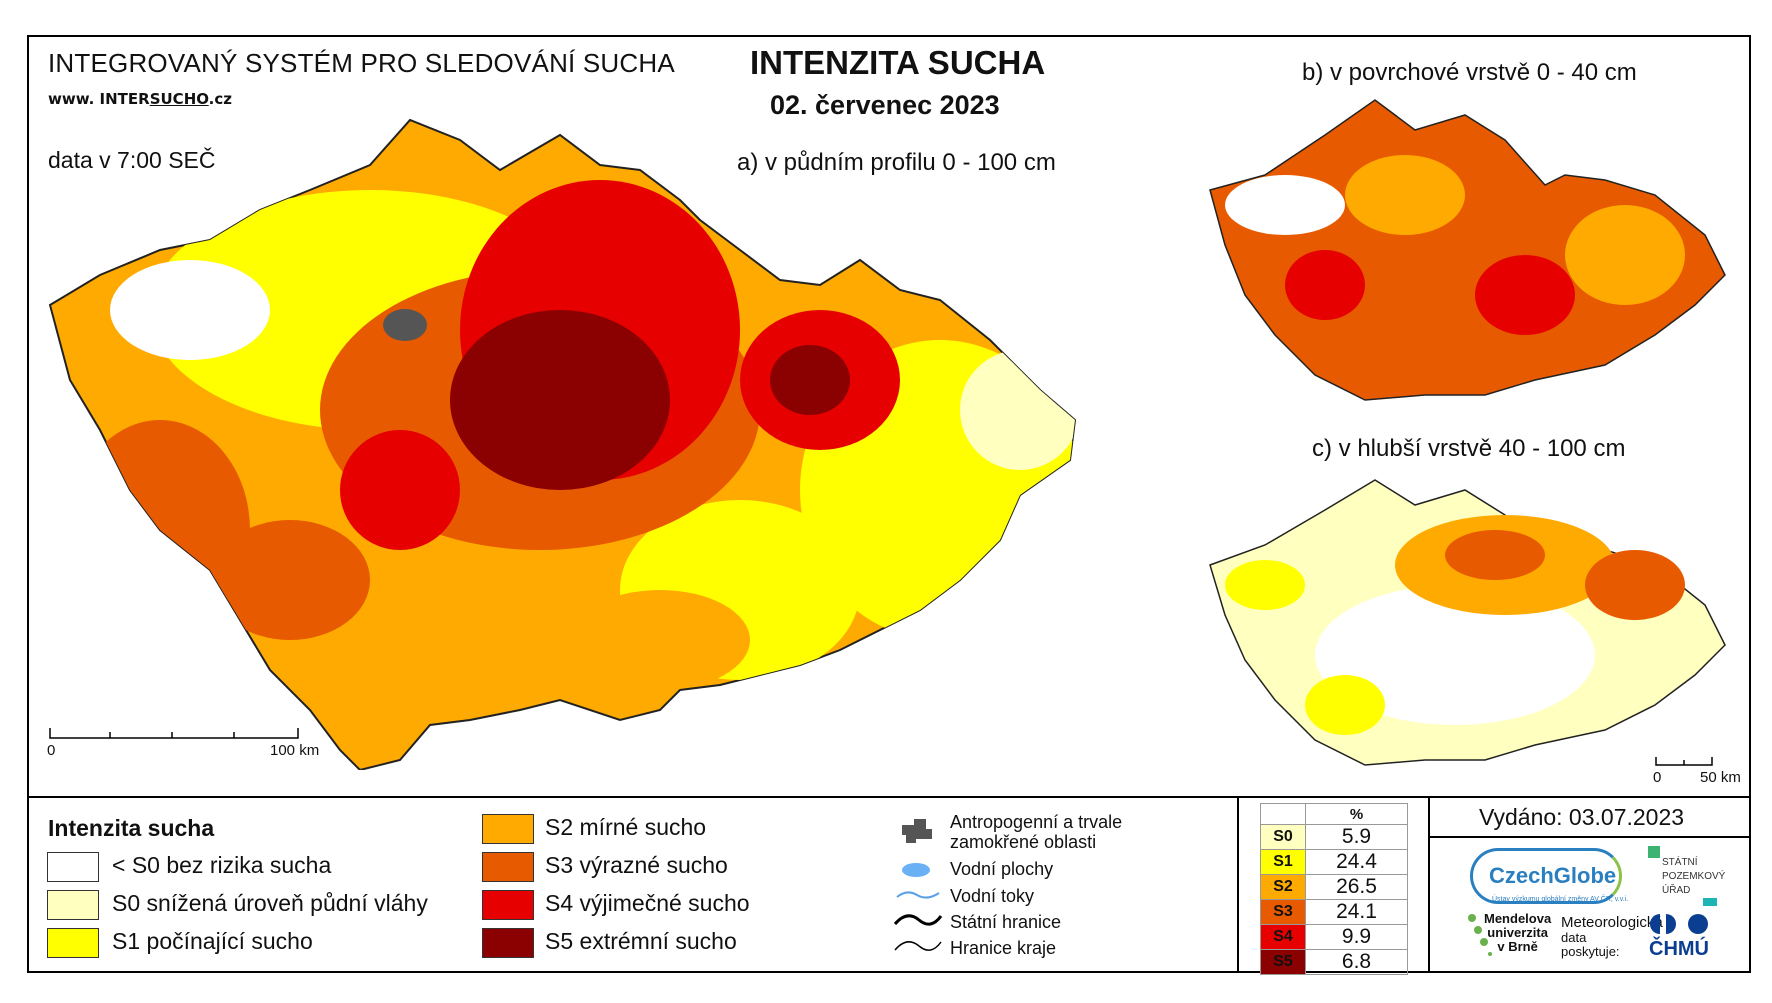 The image size is (1772, 1003). I want to click on chmu-logo-mark, so click(1679, 924).